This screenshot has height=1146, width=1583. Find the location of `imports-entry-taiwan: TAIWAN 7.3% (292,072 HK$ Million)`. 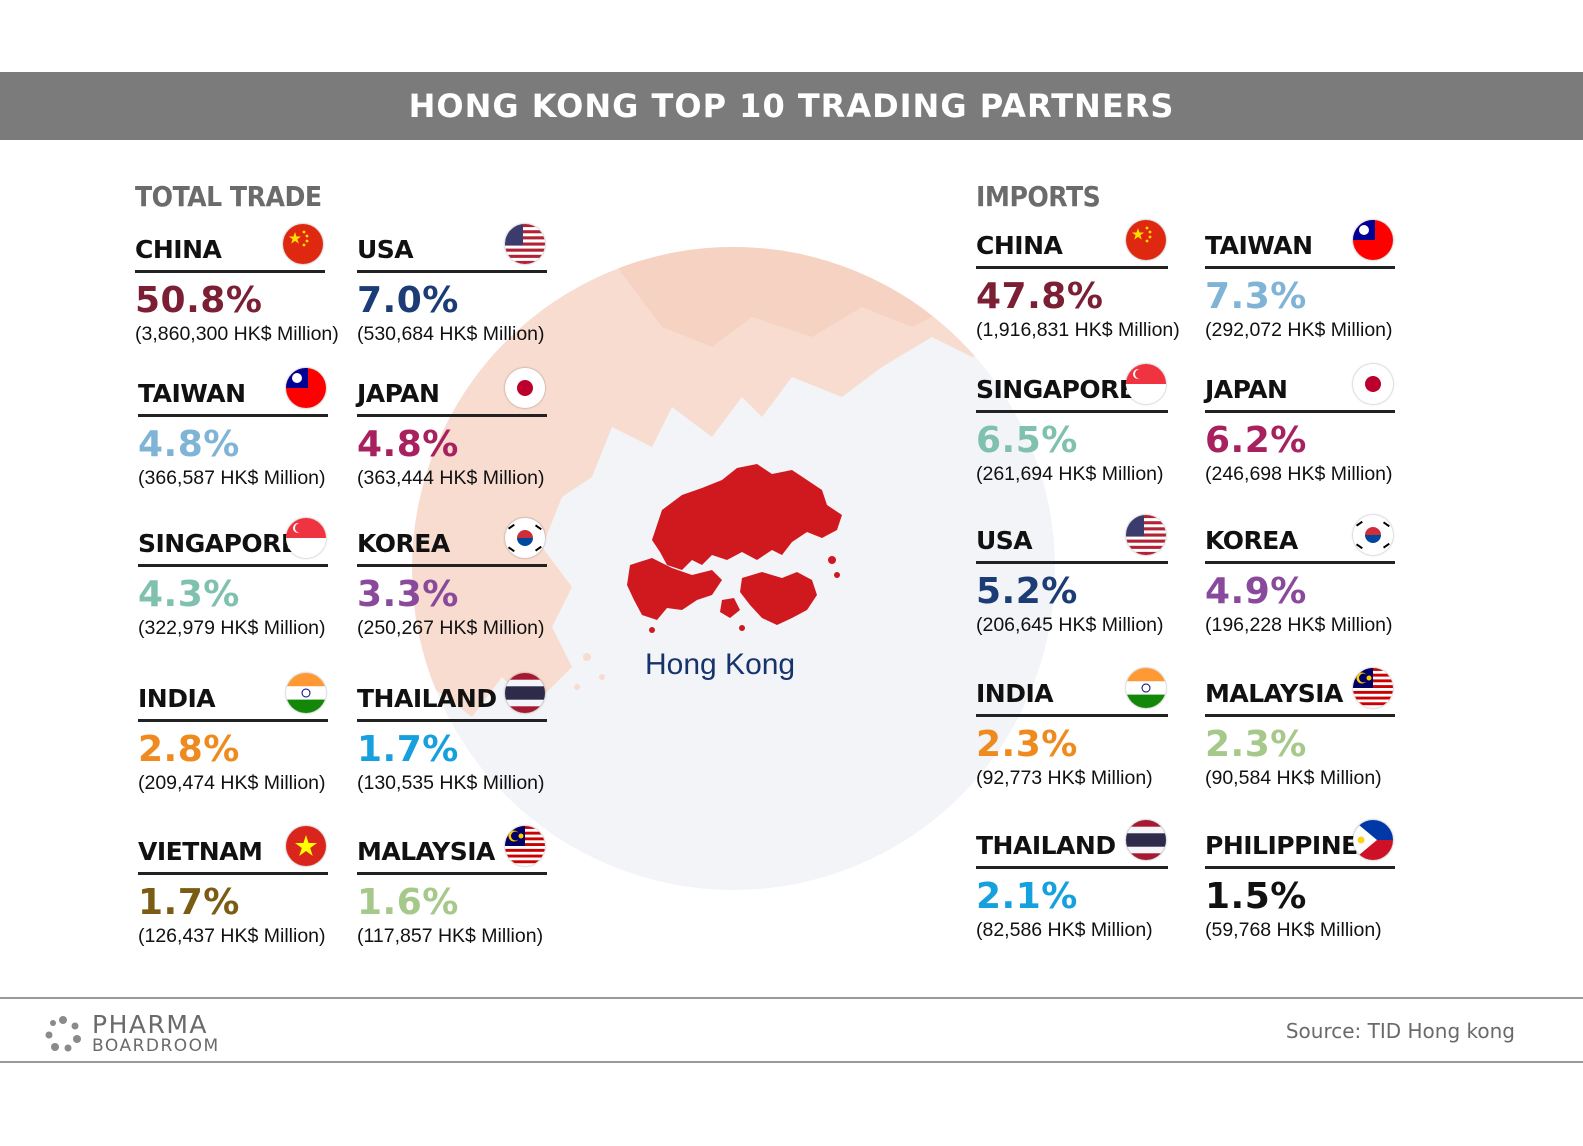

imports-entry-taiwan: TAIWAN 7.3% (292,072 HK$ Million) is located at coordinates (1300, 281).